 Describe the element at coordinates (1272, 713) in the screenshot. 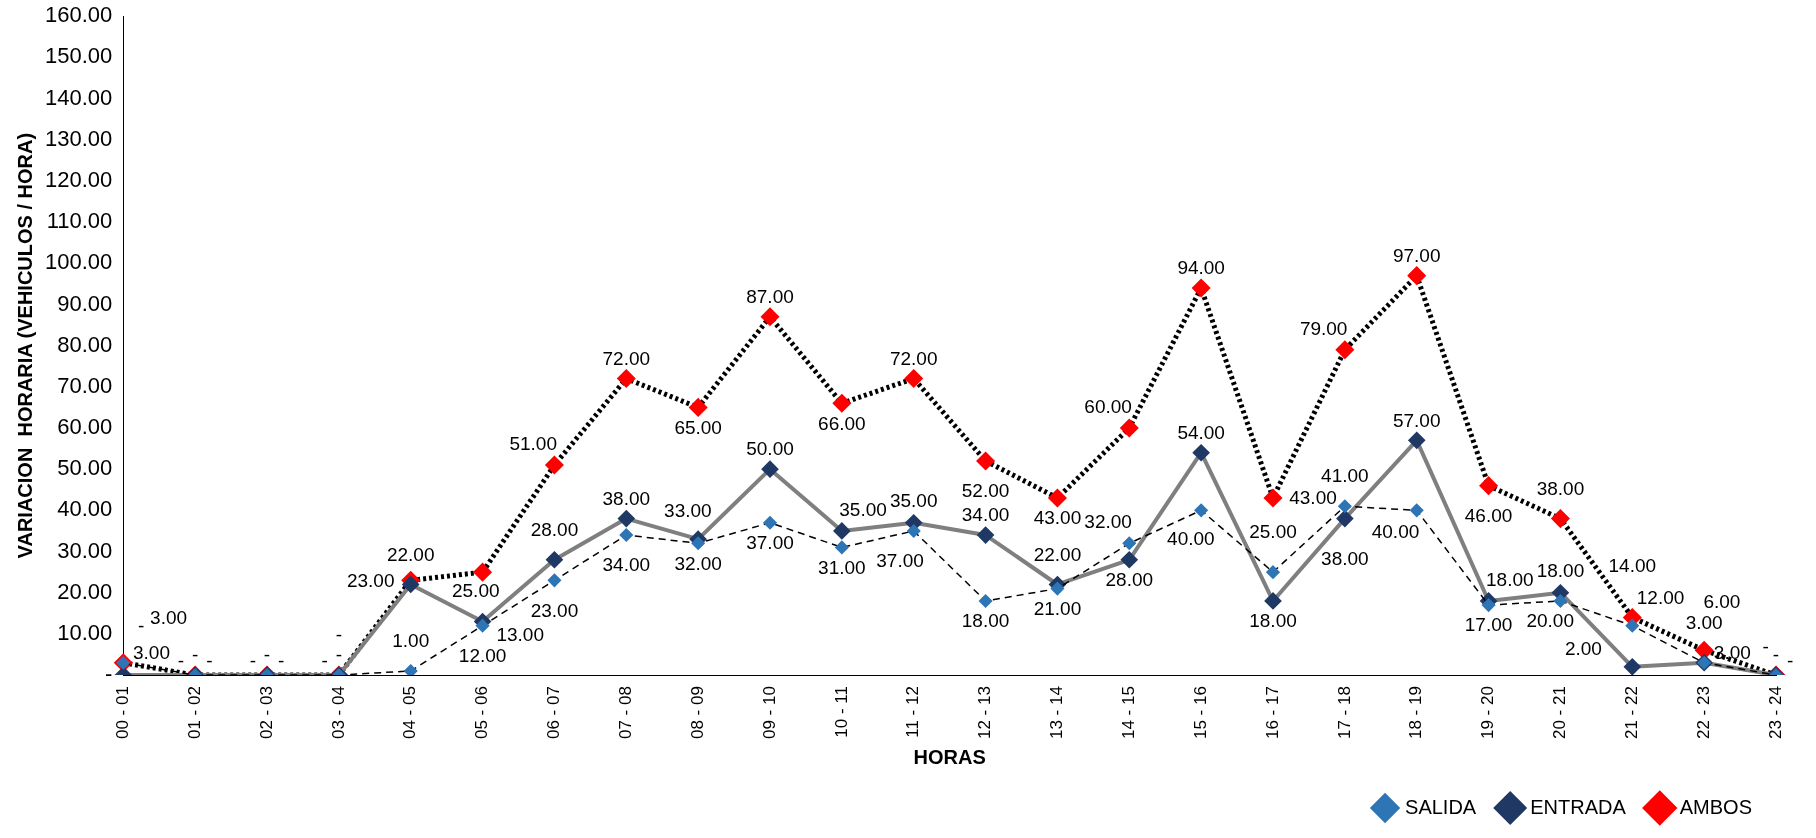

I see `x-tick-label: 16 - 17` at that location.